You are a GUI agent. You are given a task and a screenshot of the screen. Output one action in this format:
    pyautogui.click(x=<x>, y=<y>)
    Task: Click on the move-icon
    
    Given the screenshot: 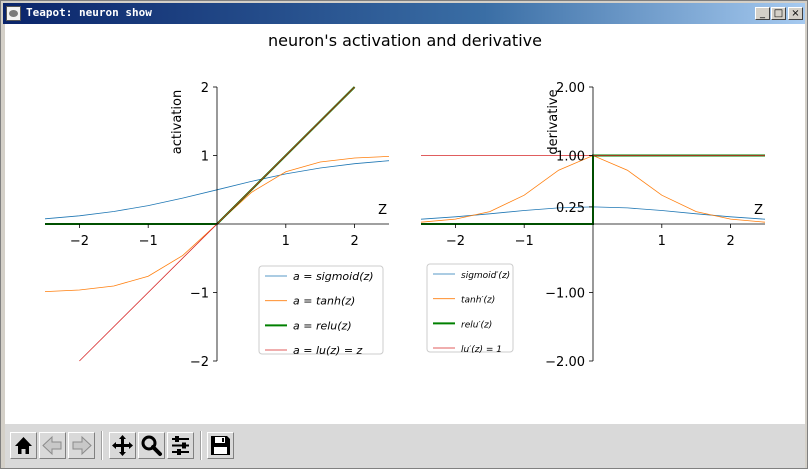 What is the action you would take?
    pyautogui.click(x=122, y=445)
    